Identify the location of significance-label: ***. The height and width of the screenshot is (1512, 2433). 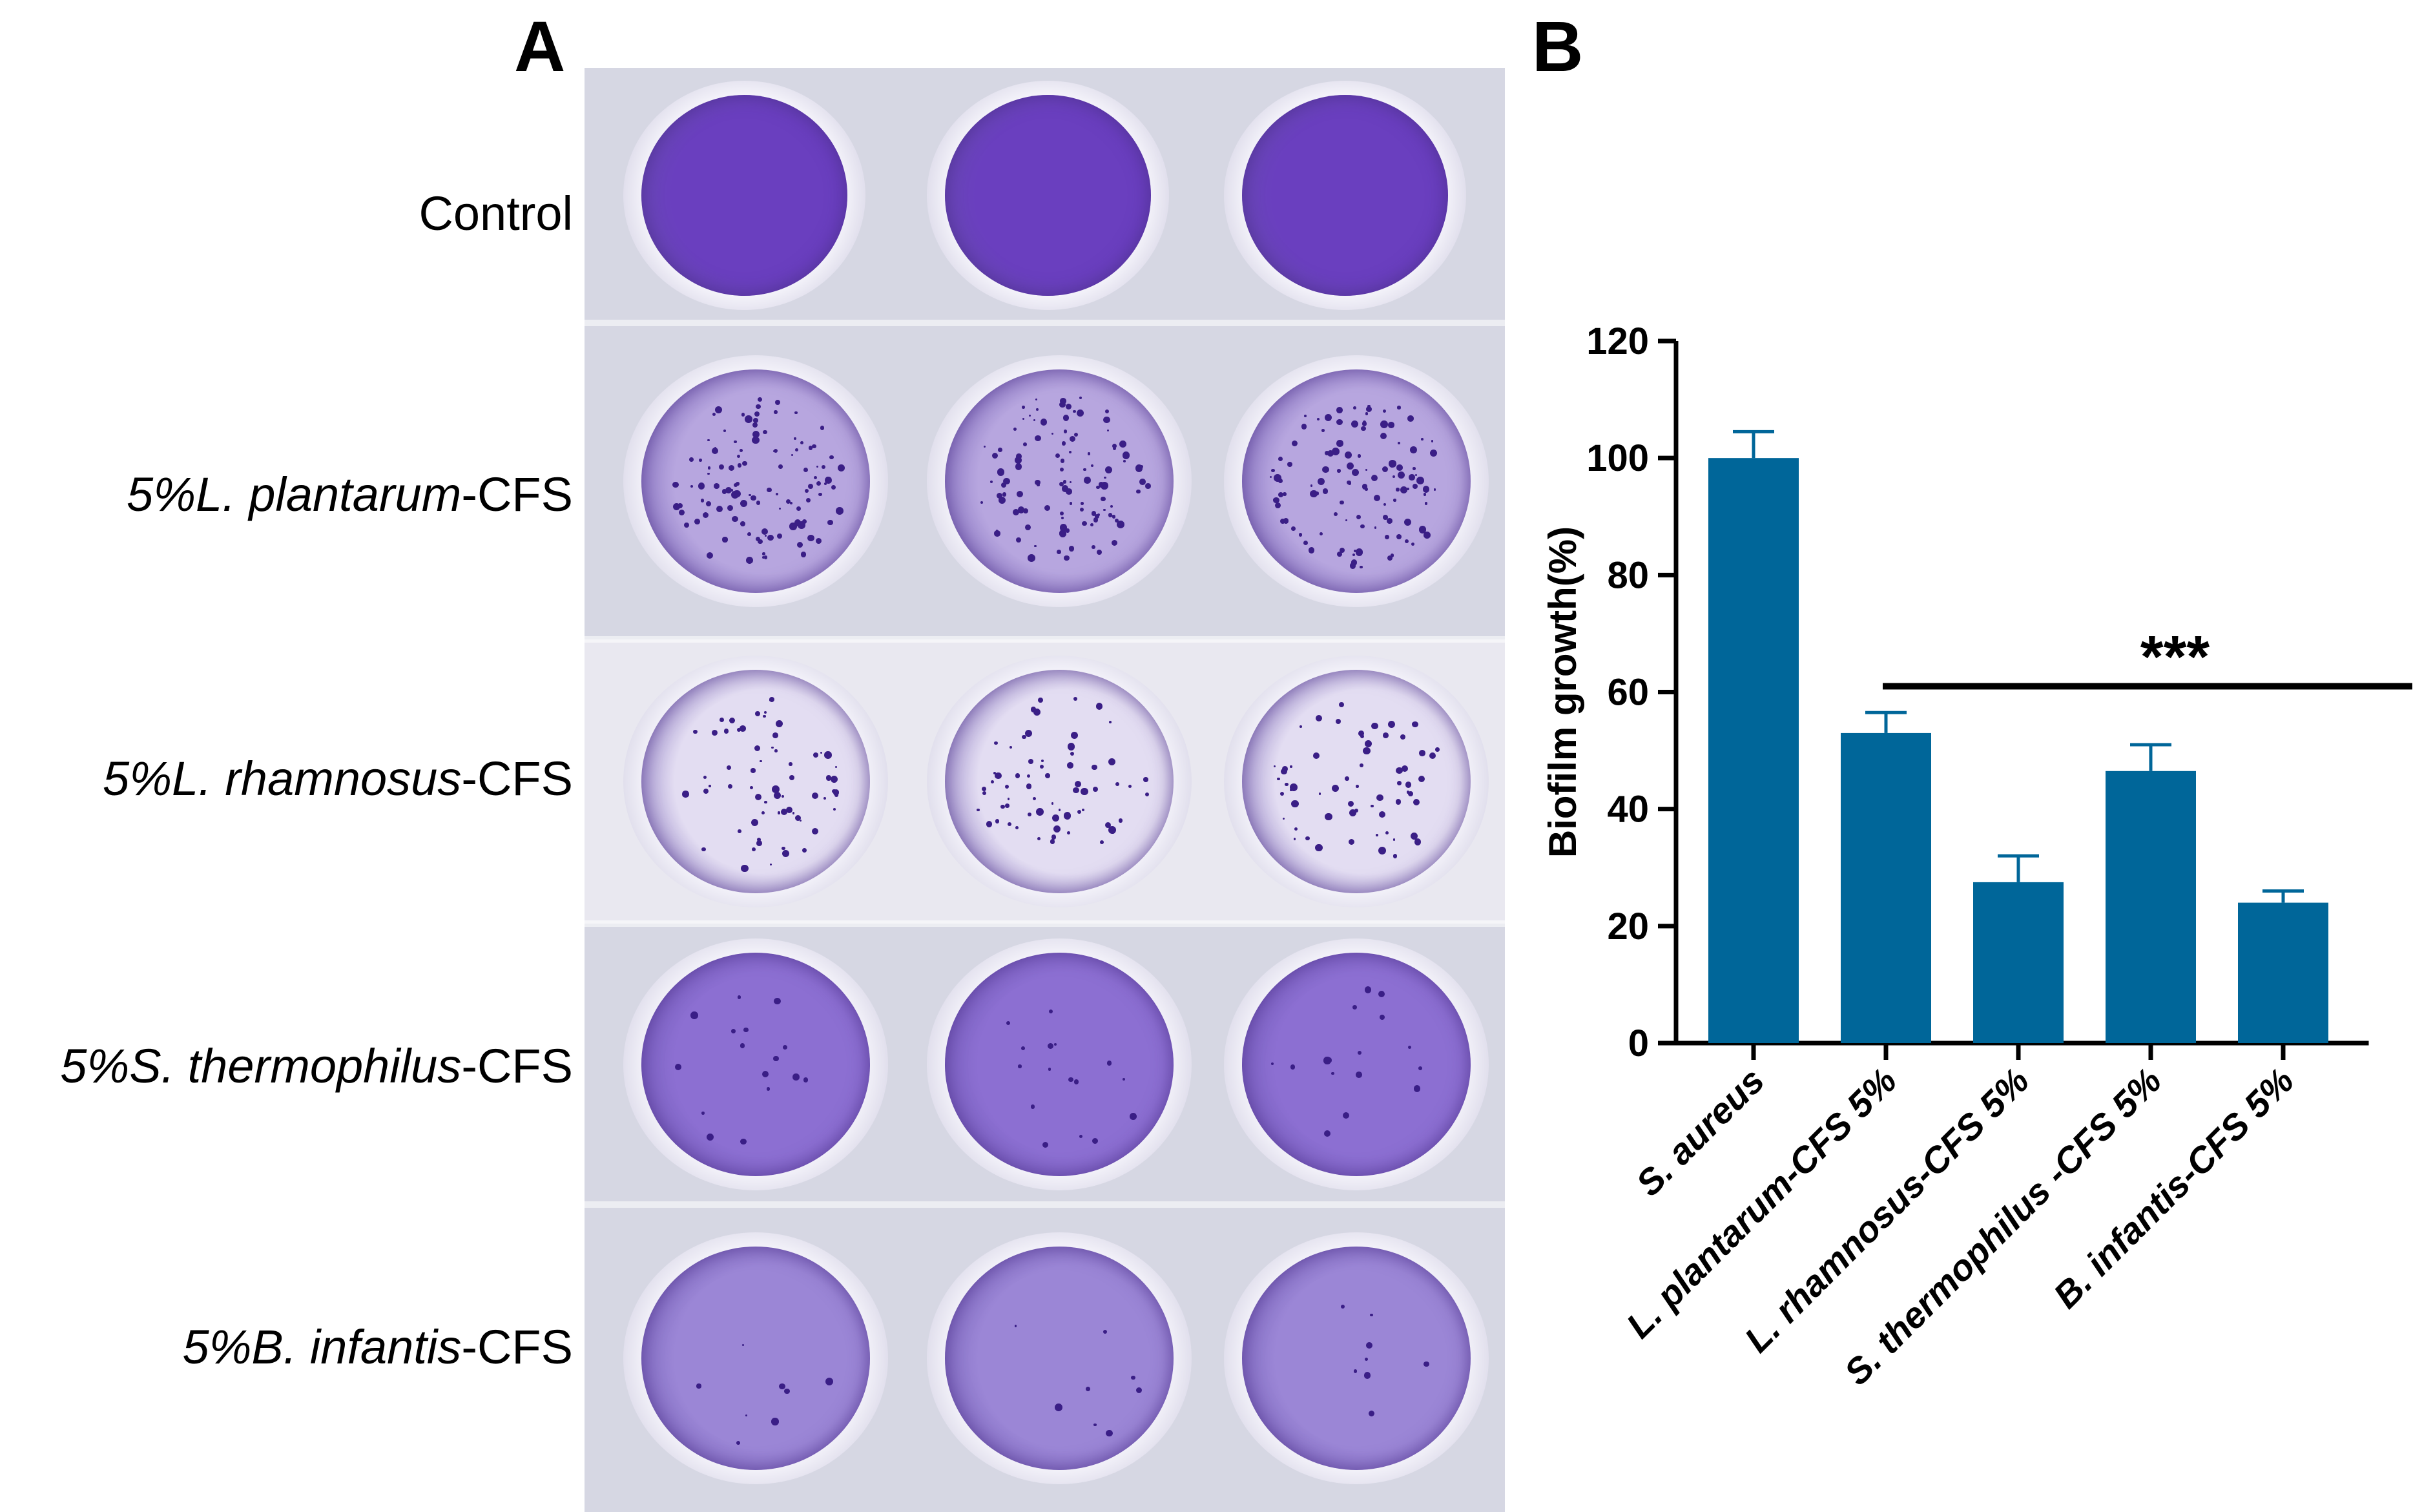
(2175, 657).